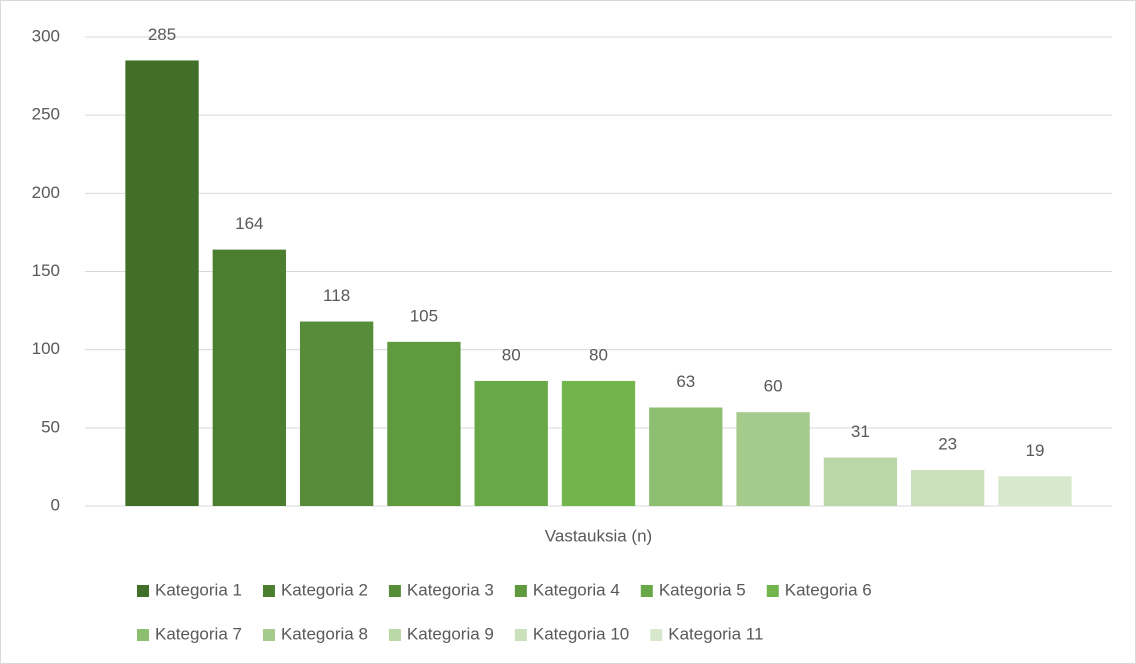  What do you see at coordinates (324, 589) in the screenshot?
I see `legend-label: Kategoria 2` at bounding box center [324, 589].